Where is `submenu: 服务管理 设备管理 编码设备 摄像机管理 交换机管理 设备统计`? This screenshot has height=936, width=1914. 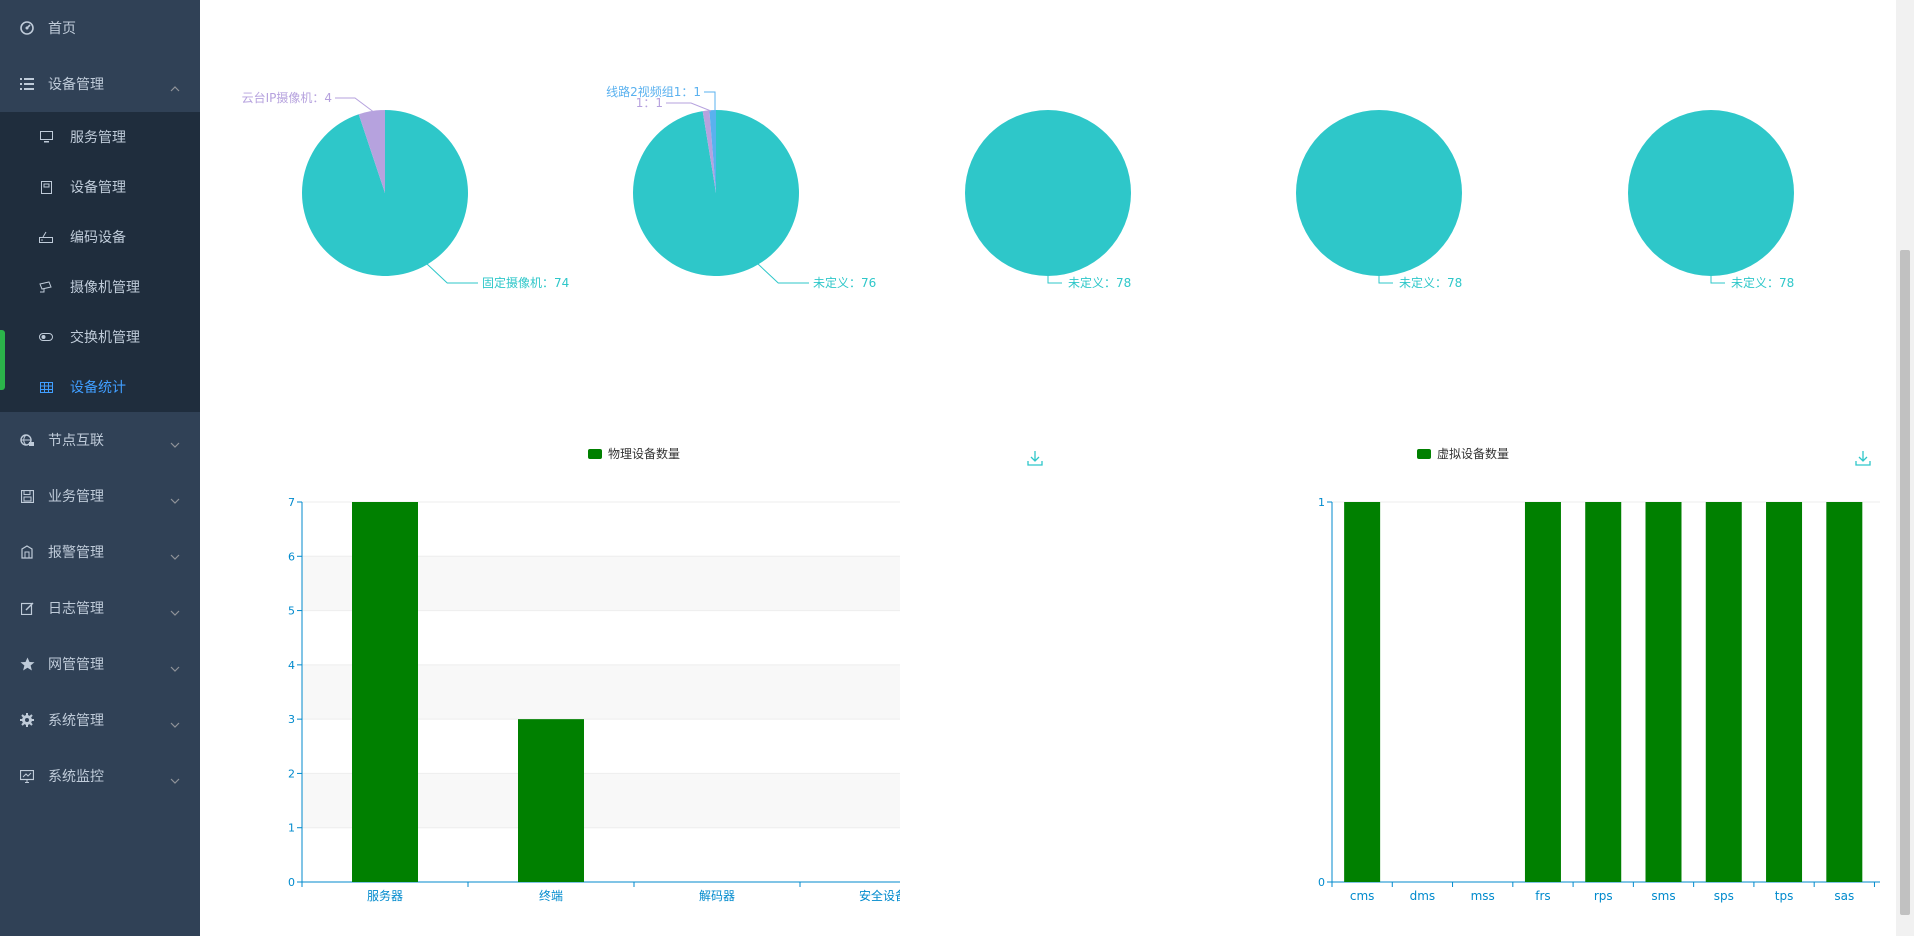 submenu: 服务管理 设备管理 编码设备 摄像机管理 交换机管理 设备统计 is located at coordinates (100, 262).